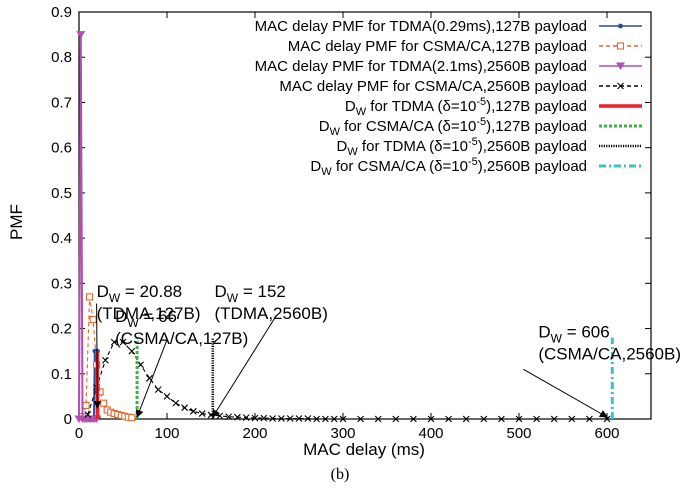 This screenshot has height=491, width=680. Describe the element at coordinates (61, 12) in the screenshot. I see `y-tick-label: 0.9` at that location.